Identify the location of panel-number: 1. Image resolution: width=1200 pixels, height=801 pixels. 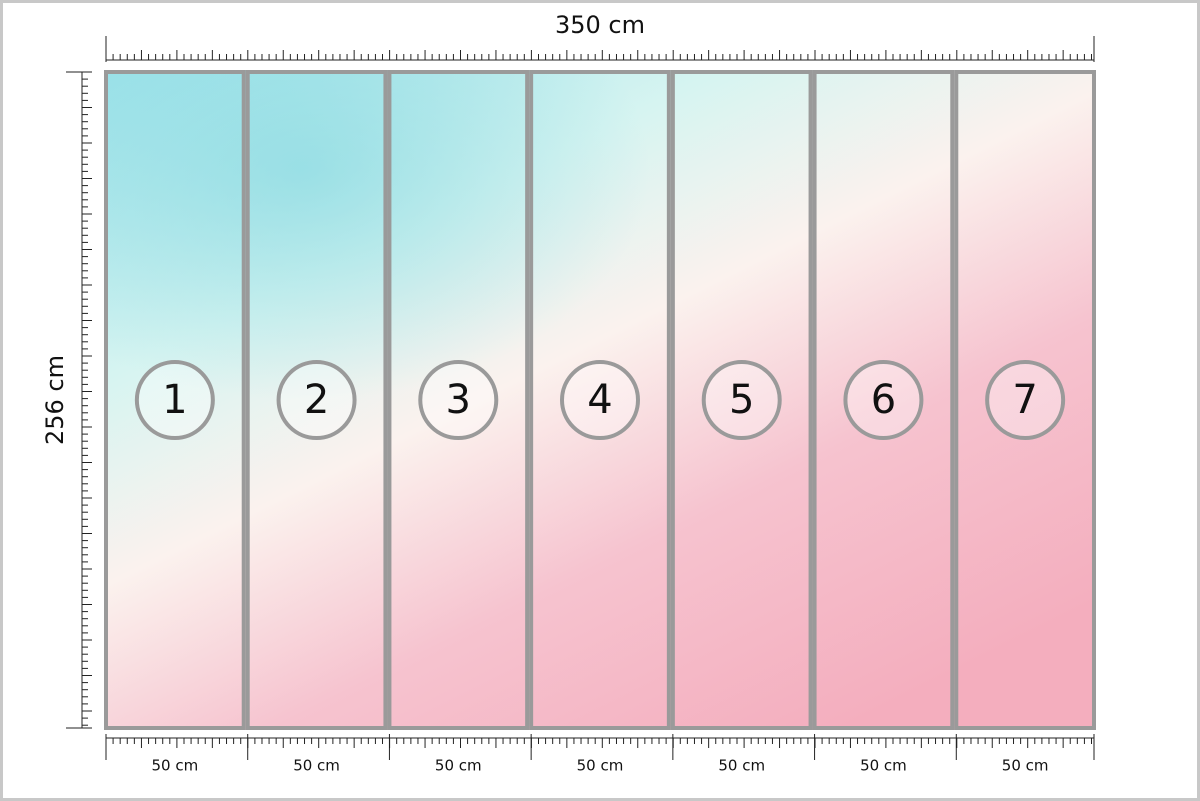
(174, 400).